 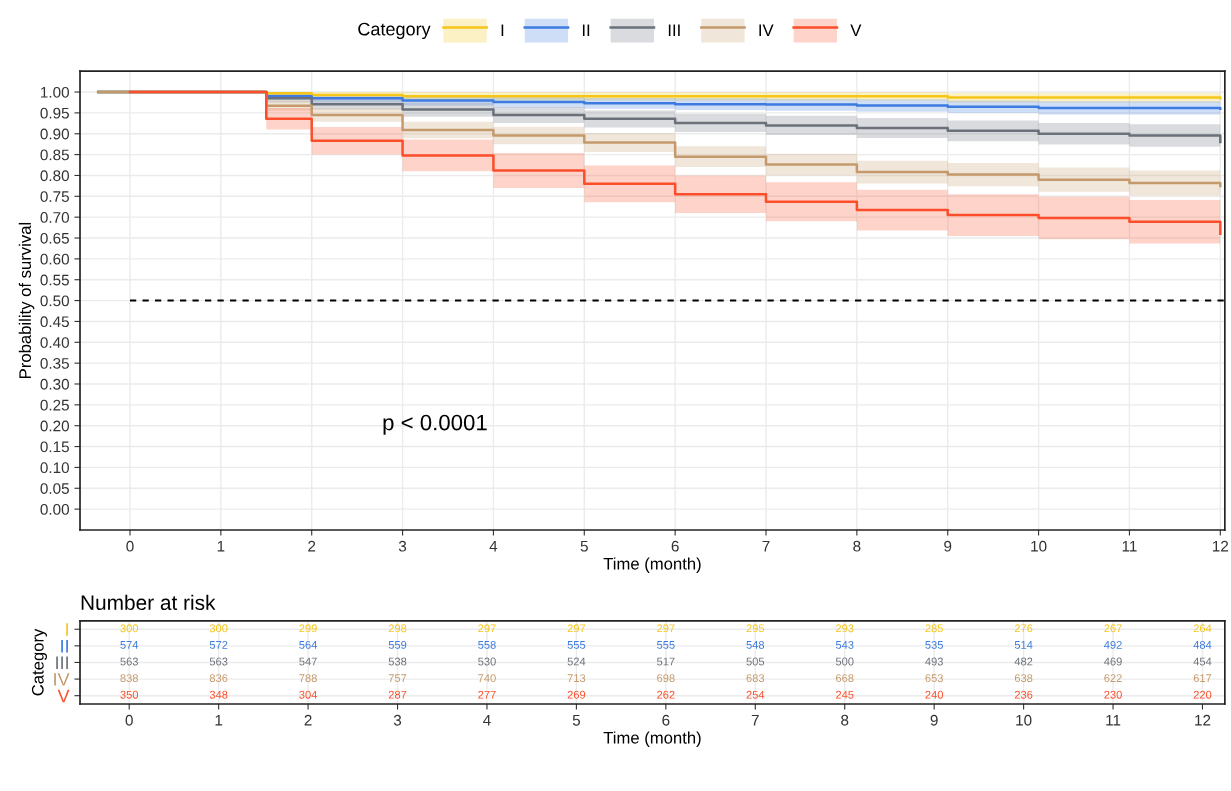 I want to click on data-label: 492, so click(x=1113, y=644).